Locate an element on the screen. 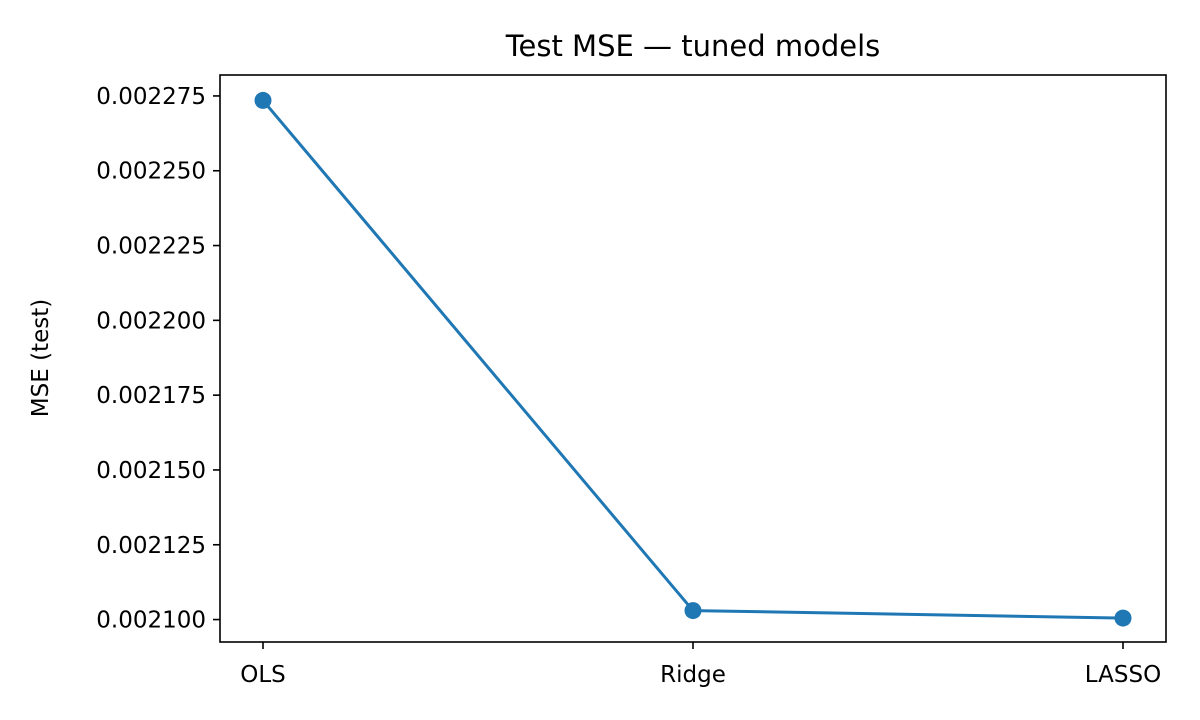 The height and width of the screenshot is (720, 1200). y-tick-label: 0.002225 is located at coordinates (151, 247).